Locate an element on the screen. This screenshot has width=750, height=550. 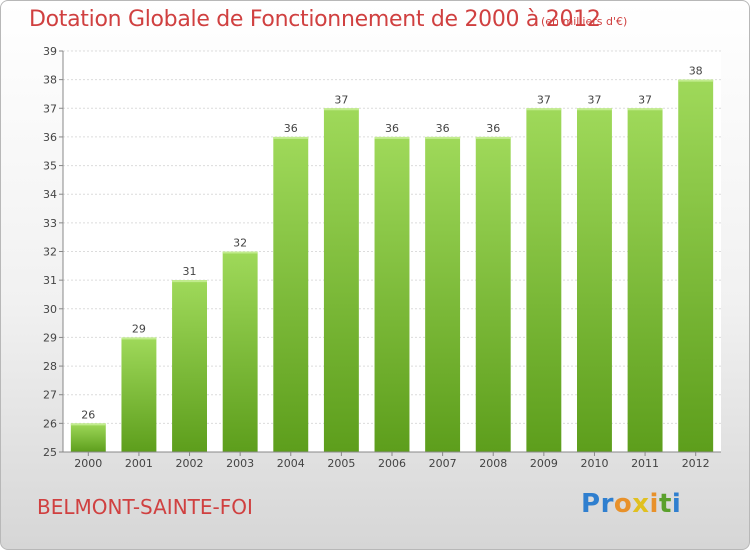
bar-2010 is located at coordinates (594, 280).